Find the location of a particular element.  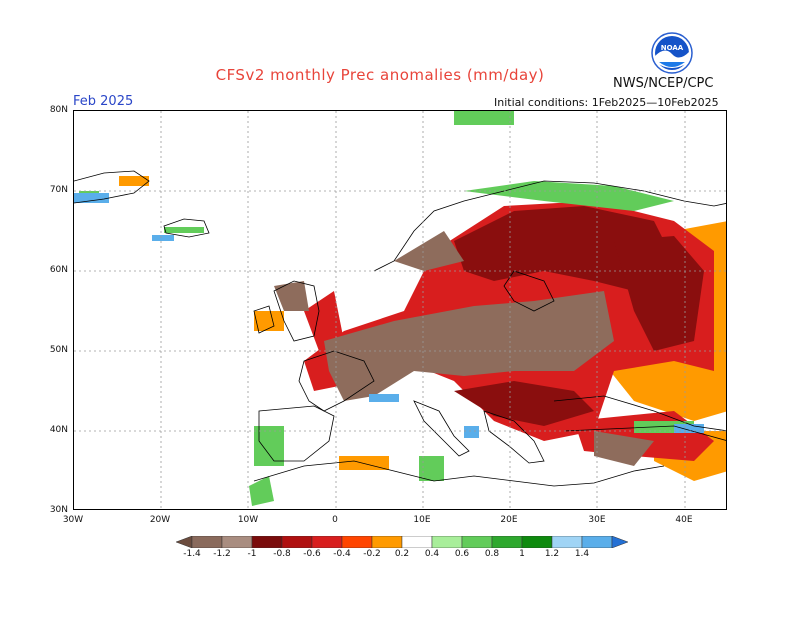

initial-conditions-label: Initial conditions: 1Feb2025—10Feb2025 is located at coordinates (606, 102).